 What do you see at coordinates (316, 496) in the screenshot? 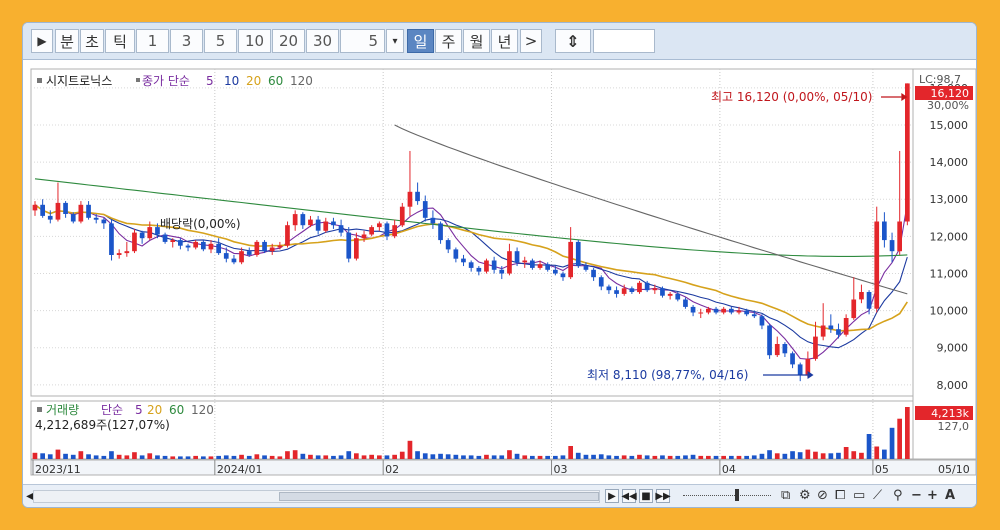
I see `horizontal-scrollbar` at bounding box center [316, 496].